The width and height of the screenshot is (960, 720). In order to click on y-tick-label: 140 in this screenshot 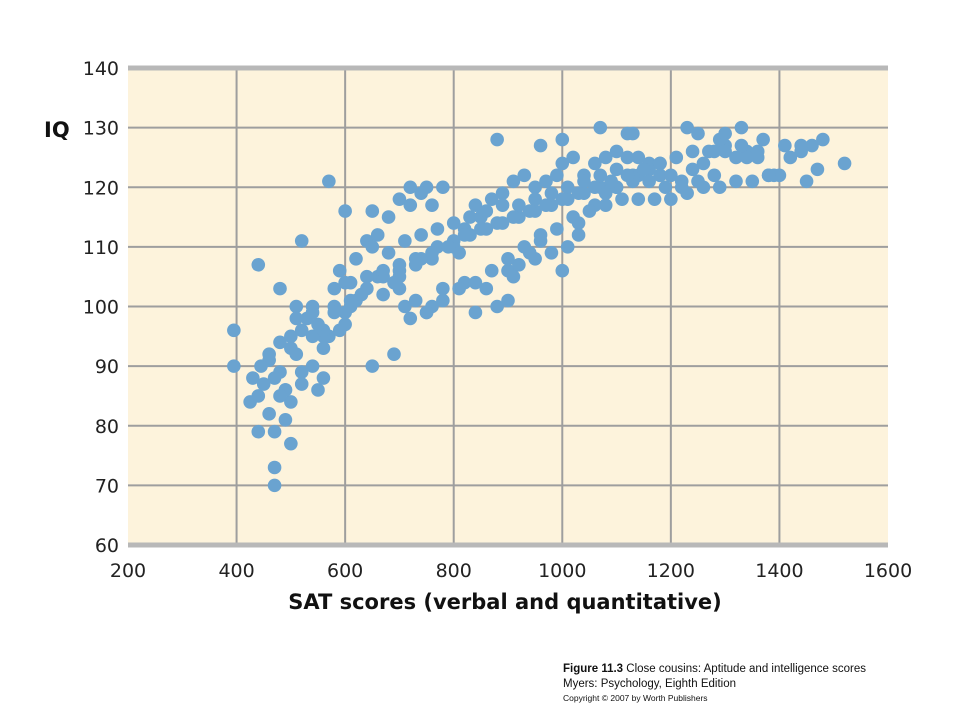, I will do `click(101, 69)`.